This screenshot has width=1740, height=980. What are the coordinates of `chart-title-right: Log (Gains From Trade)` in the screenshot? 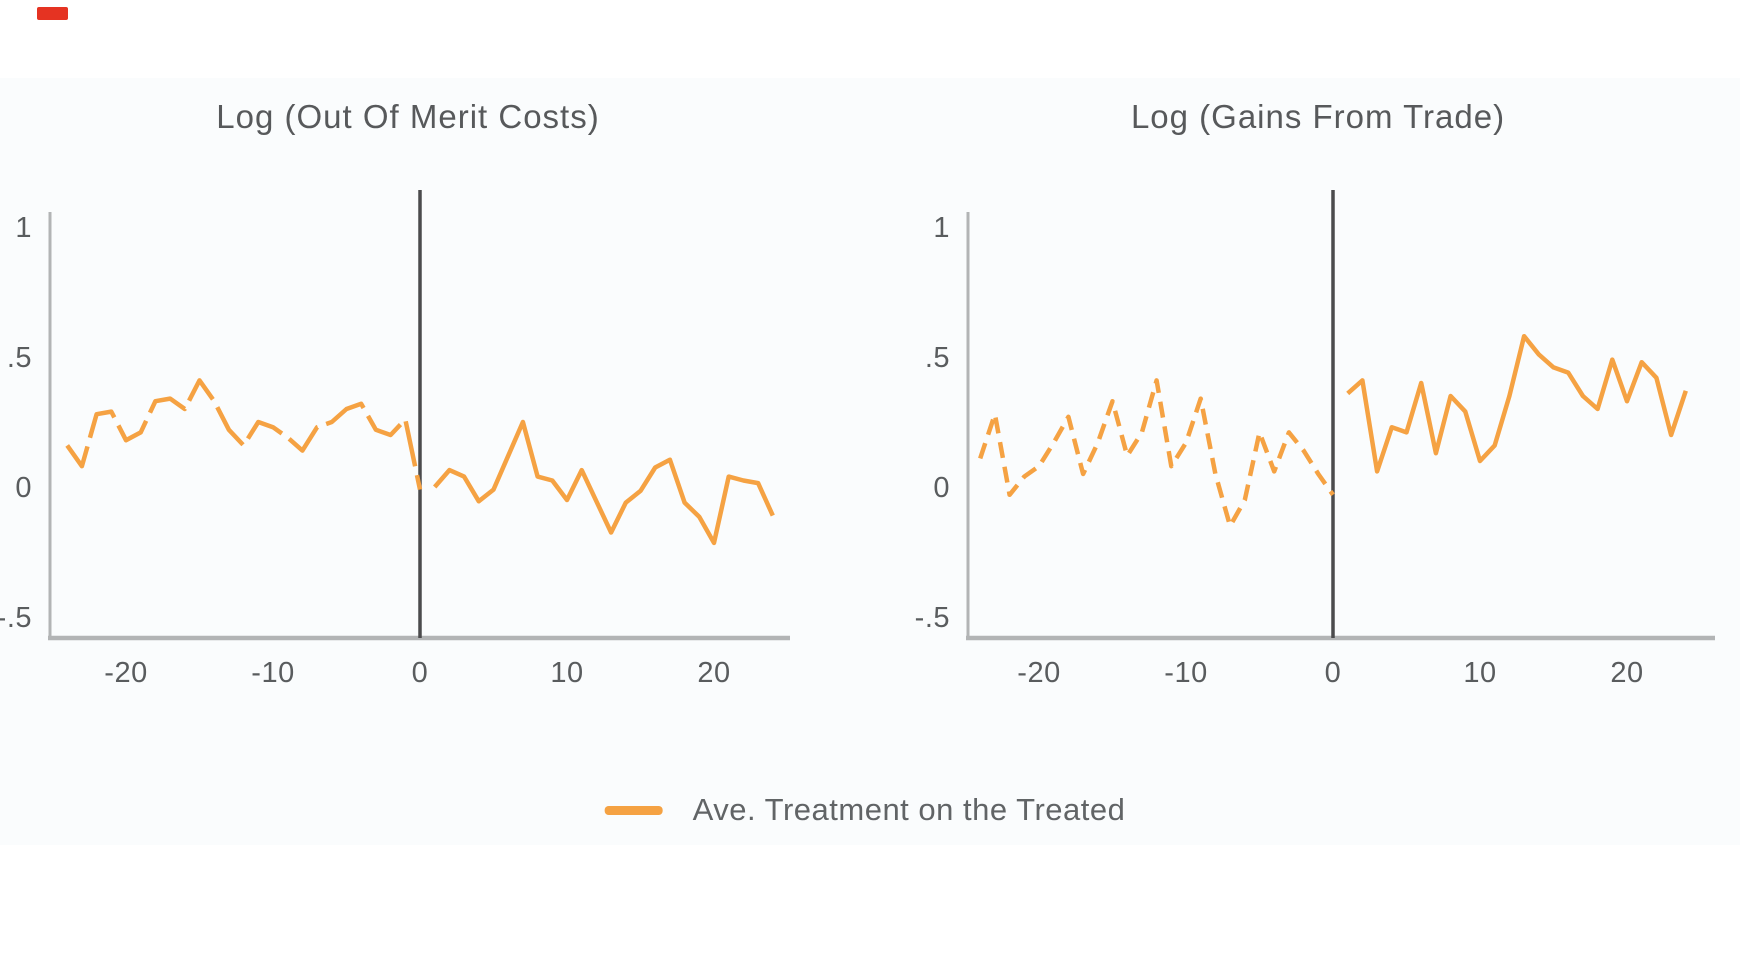 It's located at (1318, 116).